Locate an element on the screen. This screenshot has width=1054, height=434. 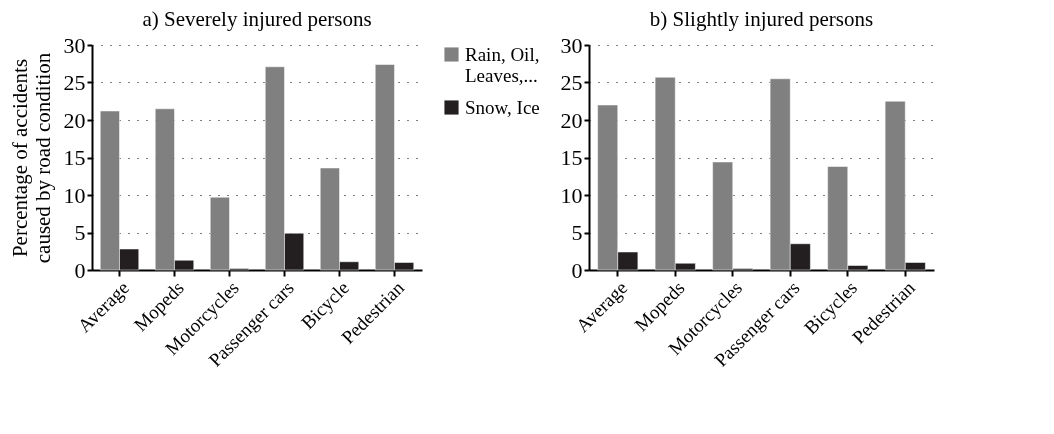
y-axis-title: Percentage of accidents caused by road condition is located at coordinates (31, 158).